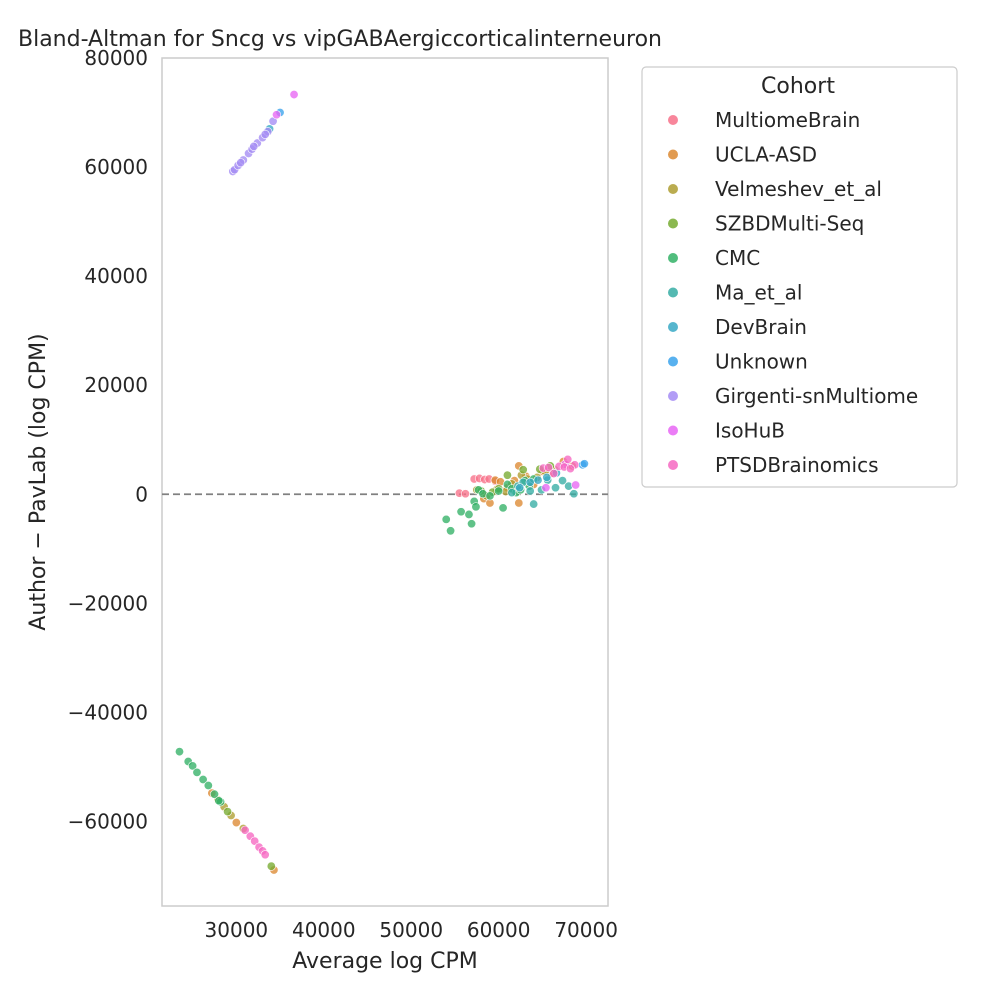 This screenshot has height=1000, width=1000. I want to click on legend-label-multiomebrain: MultiomeBrain, so click(787, 120).